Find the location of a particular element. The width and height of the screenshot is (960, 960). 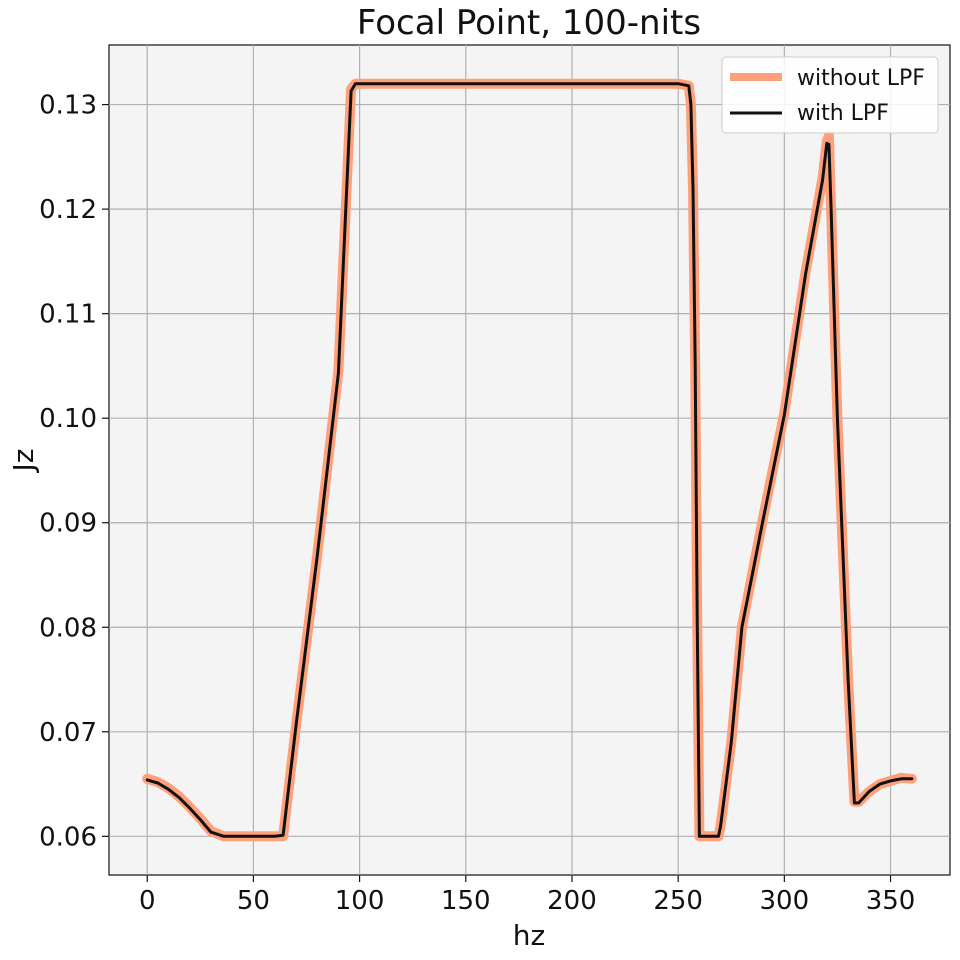

y-tick-label: 0.10 is located at coordinates (68, 419).